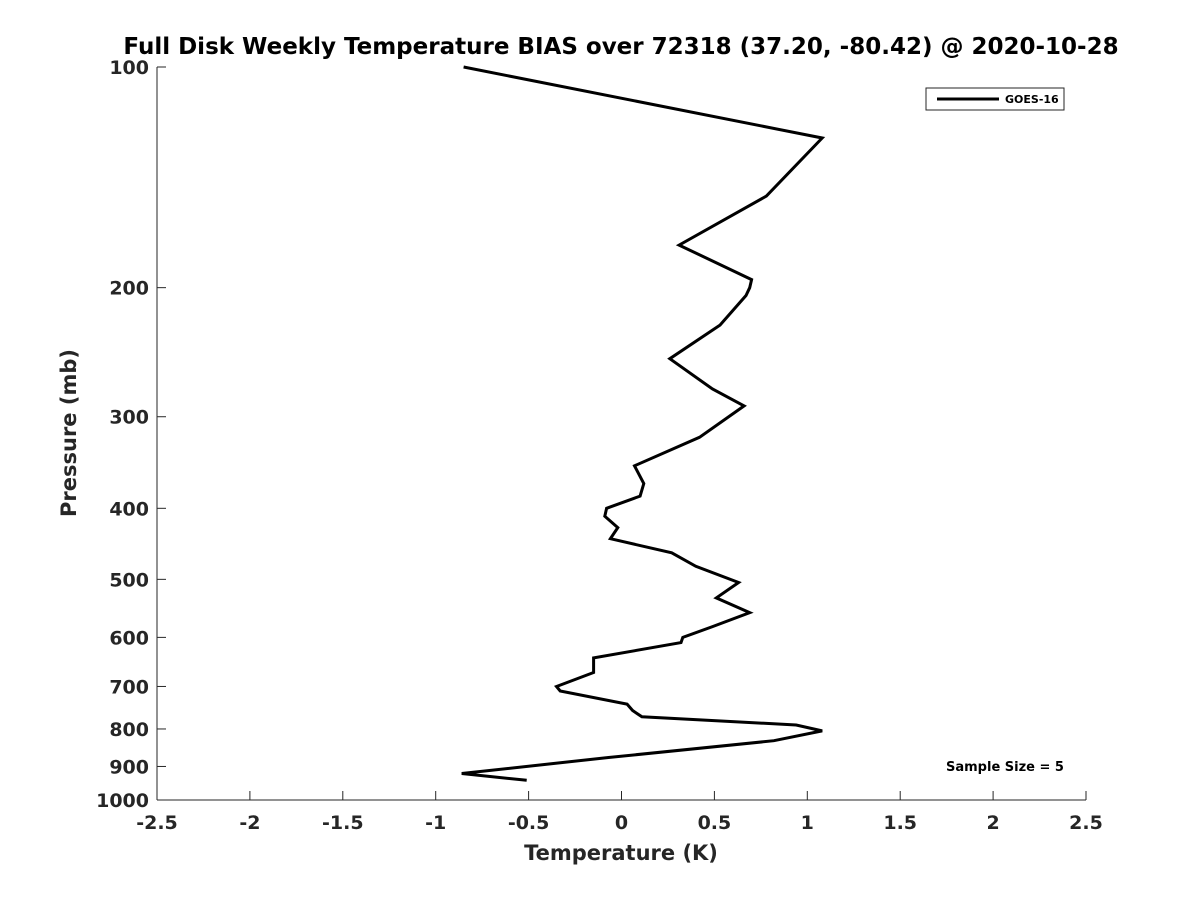 This screenshot has width=1200, height=900. Describe the element at coordinates (715, 823) in the screenshot. I see `x-tick-label: 0.5` at that location.